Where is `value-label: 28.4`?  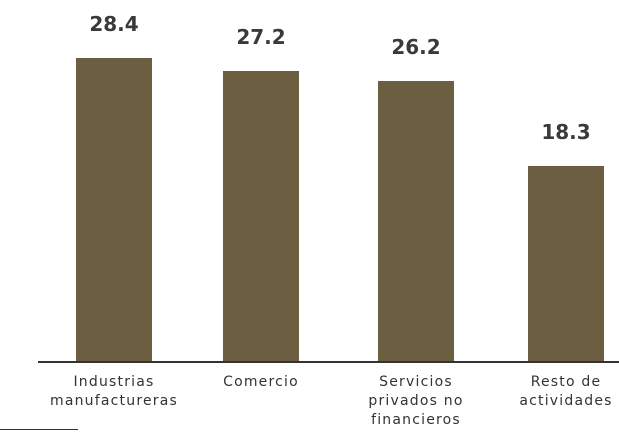 value-label: 28.4 is located at coordinates (114, 24).